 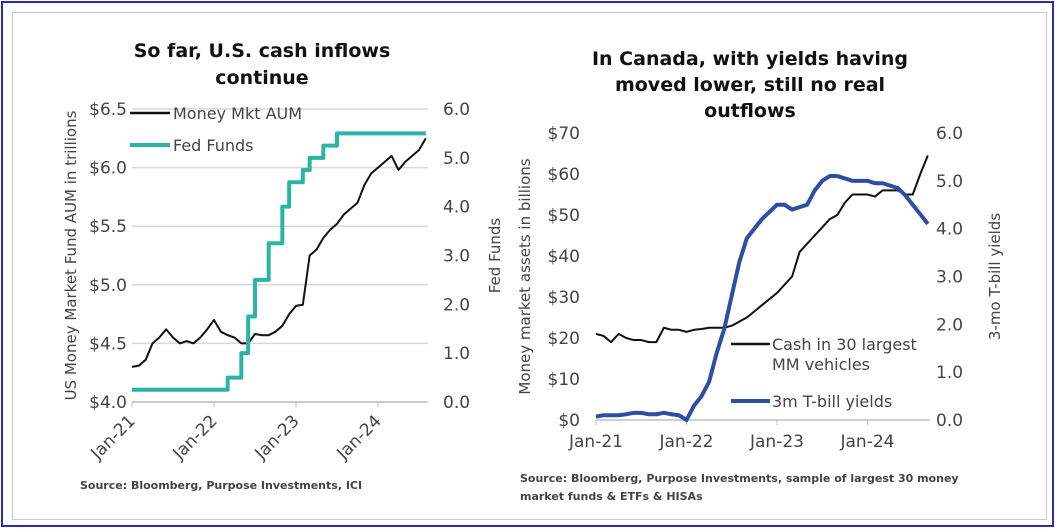 What do you see at coordinates (564, 257) in the screenshot?
I see `y-tick-label: $40` at bounding box center [564, 257].